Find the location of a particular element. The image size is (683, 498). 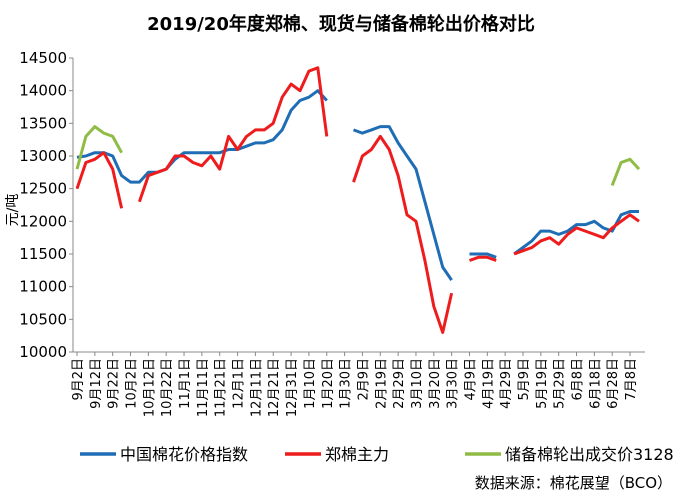

x-tick-label: 9月22日 is located at coordinates (114, 383).